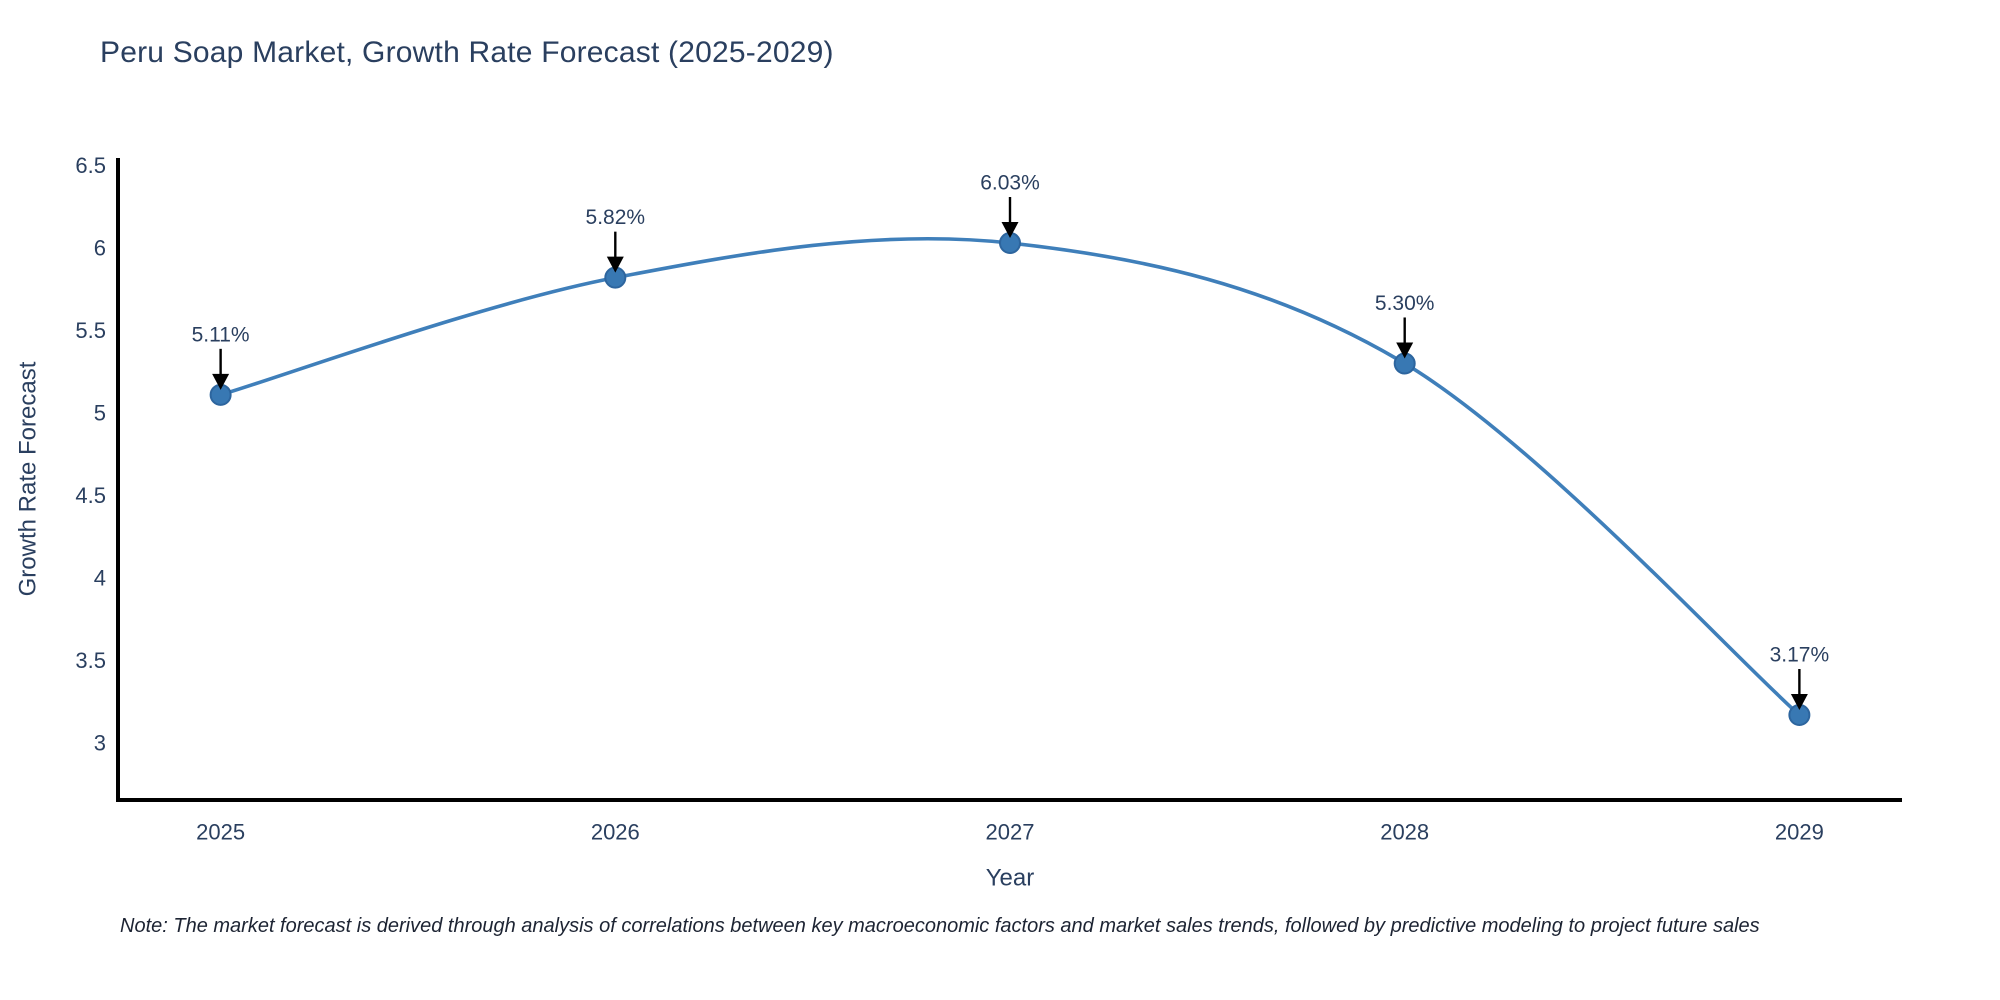  What do you see at coordinates (1404, 832) in the screenshot?
I see `x-tick-label: 2028` at bounding box center [1404, 832].